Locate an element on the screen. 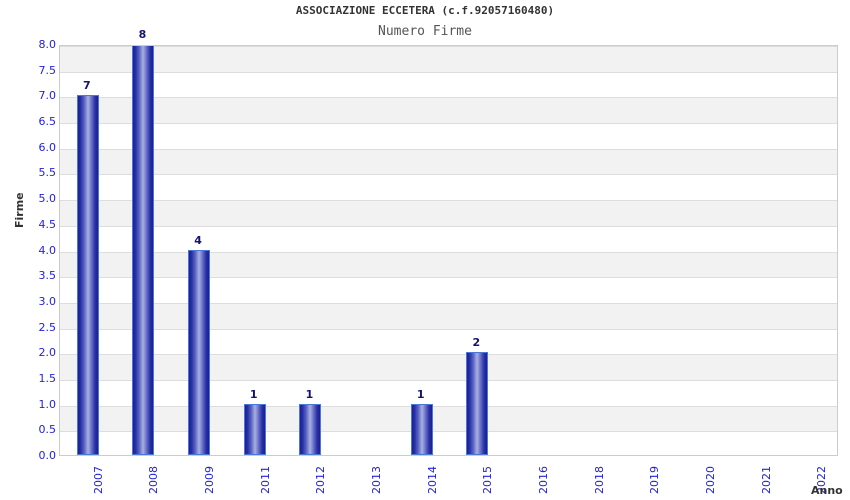 The height and width of the screenshot is (500, 850). y-tick-label: 7.0 is located at coordinates (47, 96).